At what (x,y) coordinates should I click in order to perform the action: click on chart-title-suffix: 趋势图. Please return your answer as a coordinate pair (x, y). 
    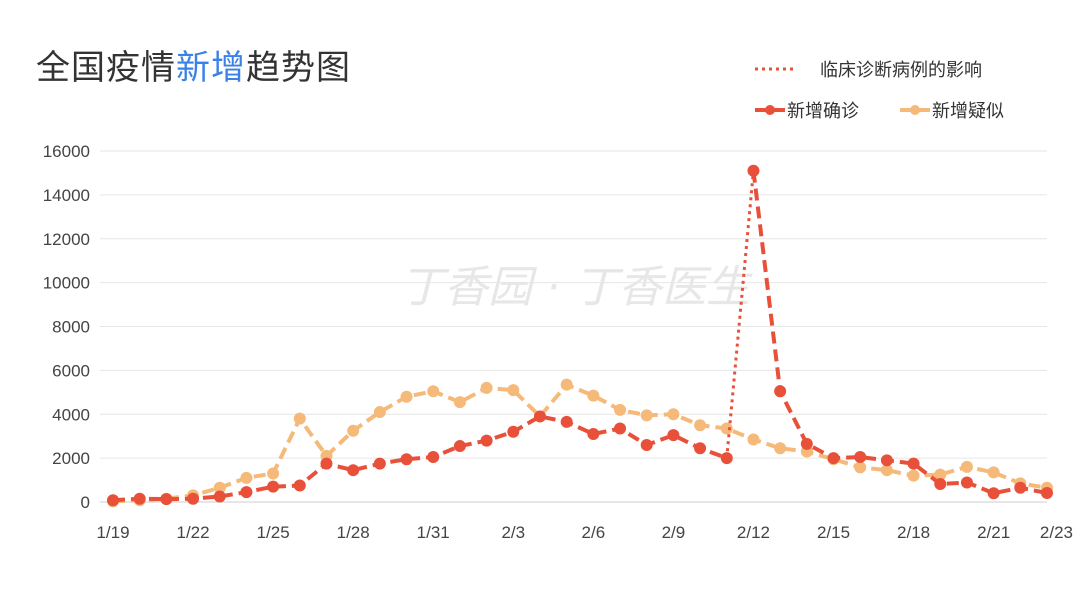
    Looking at the image, I should click on (298, 68).